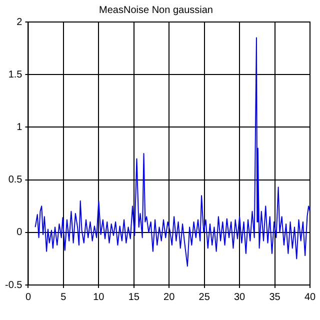 The image size is (320, 320). Describe the element at coordinates (134, 297) in the screenshot. I see `x-tick-label: 15` at that location.